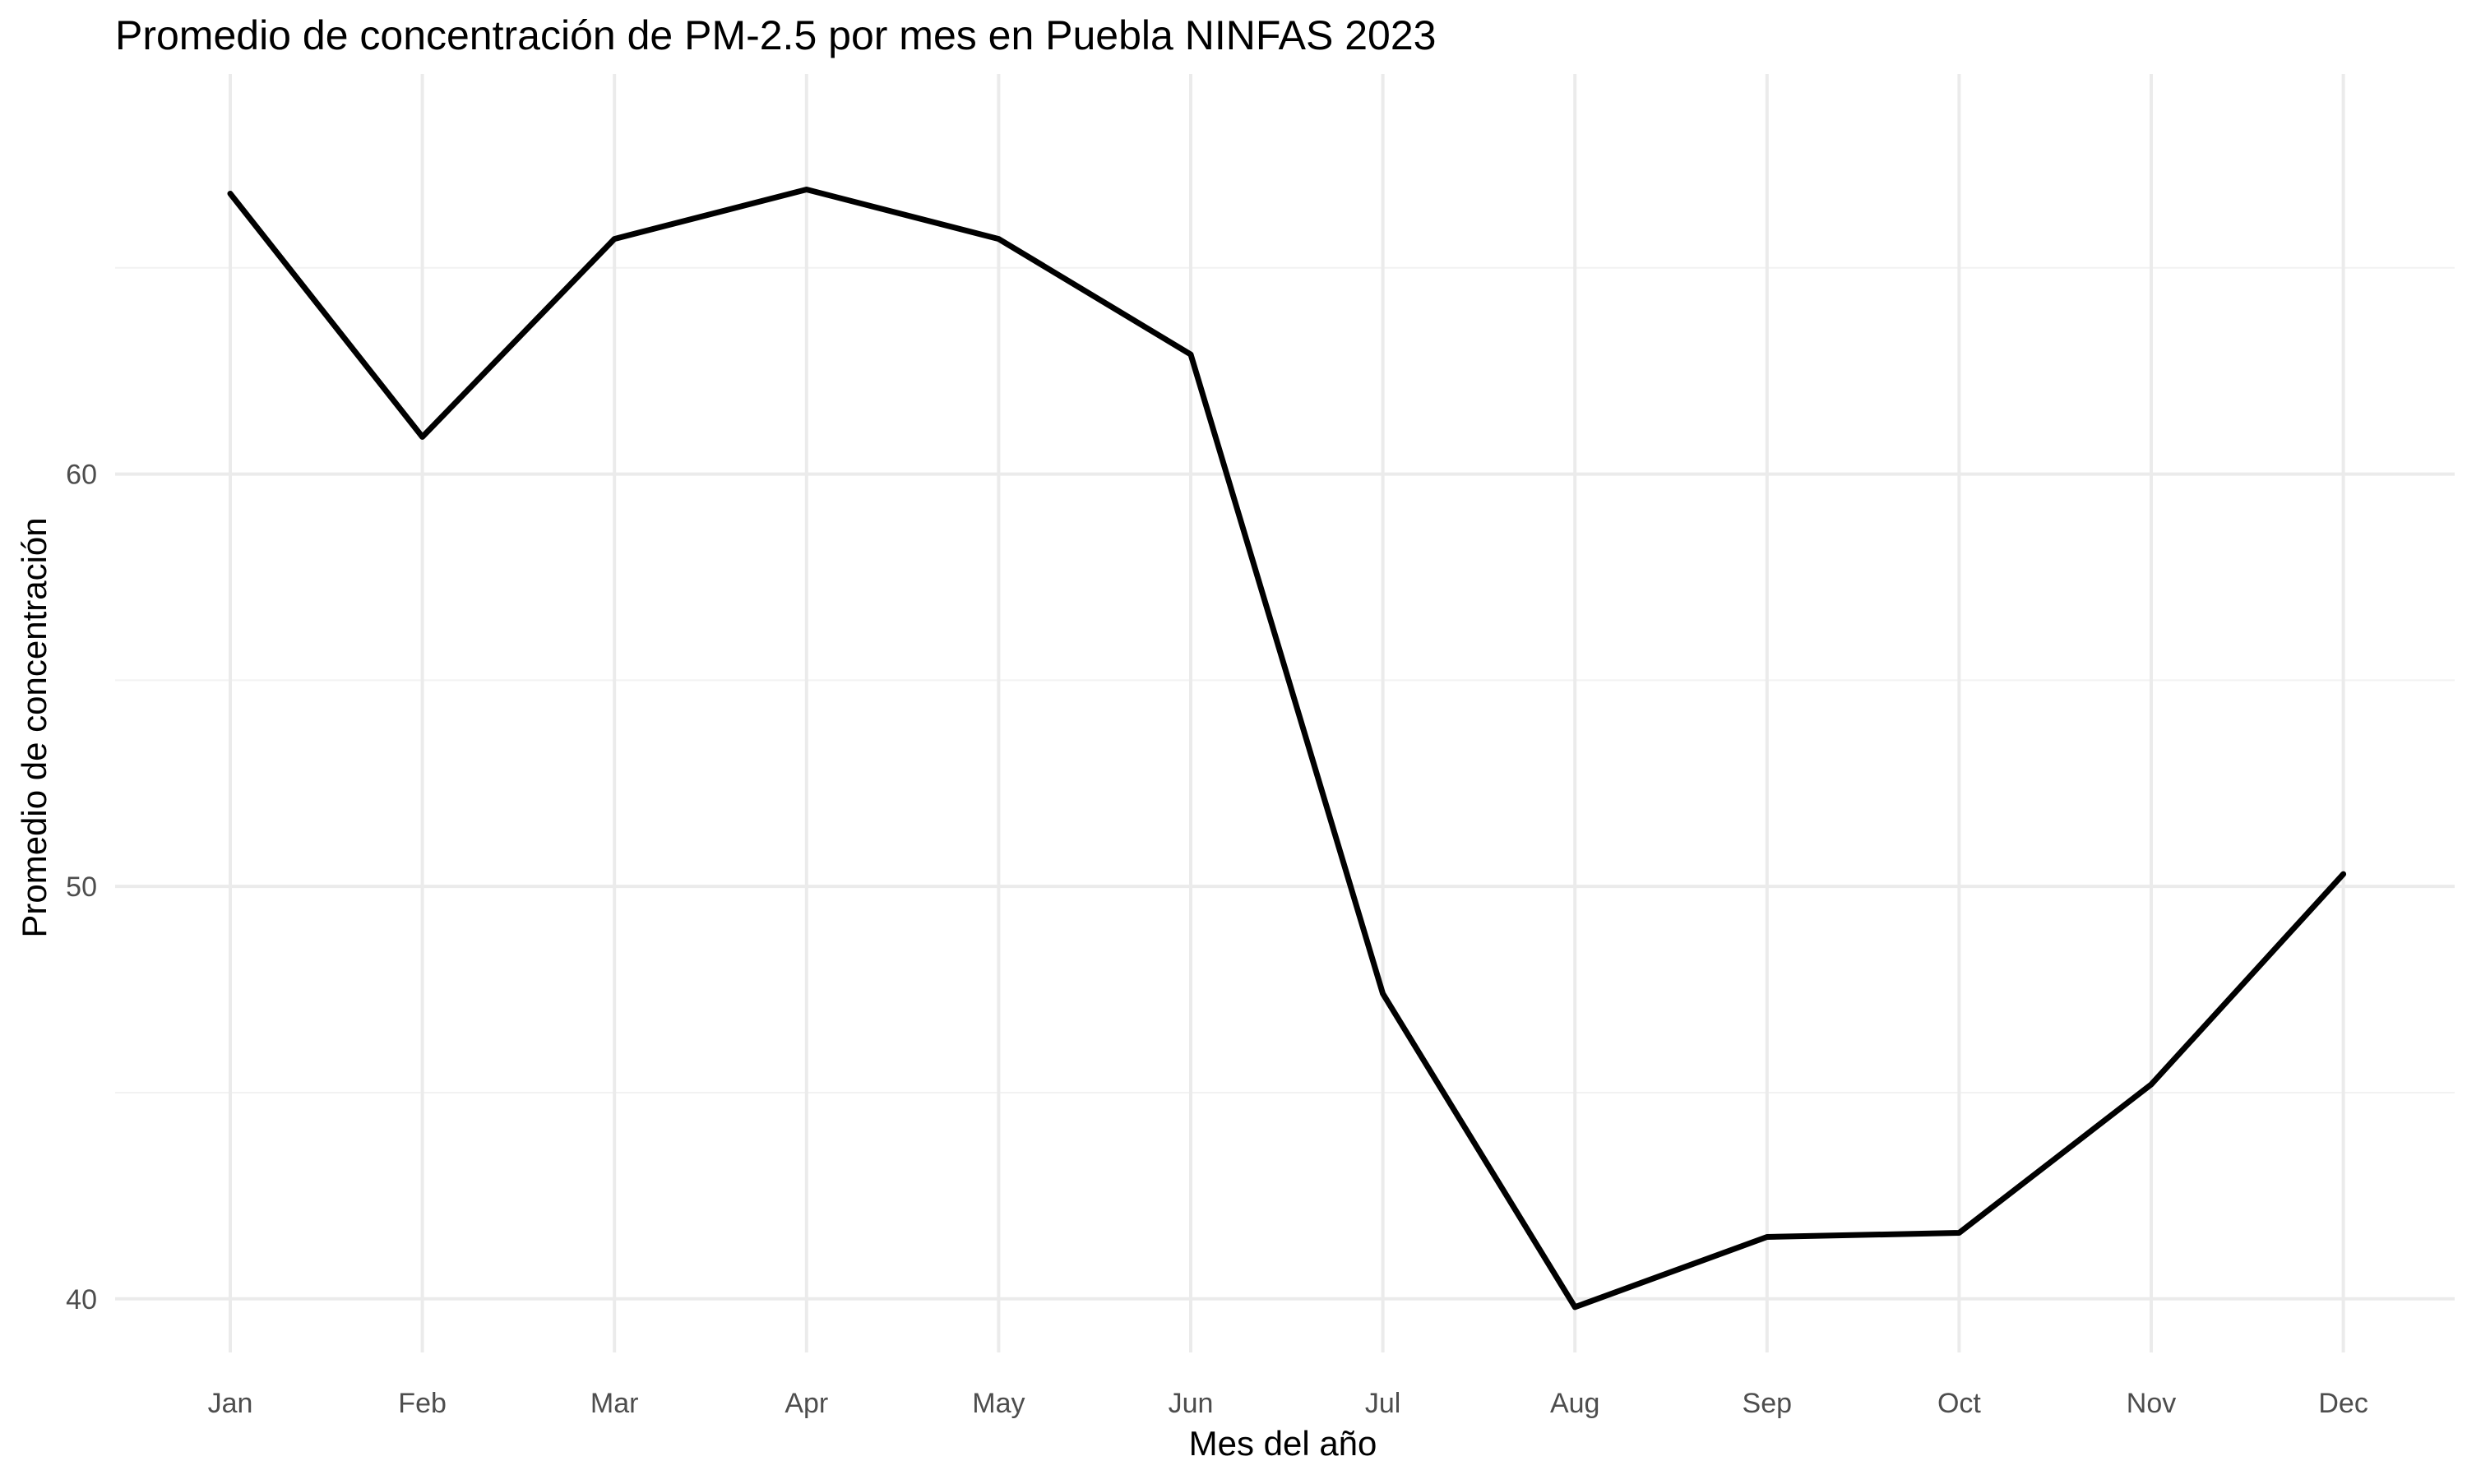  I want to click on x-axis-title: Mes del año, so click(1283, 1443).